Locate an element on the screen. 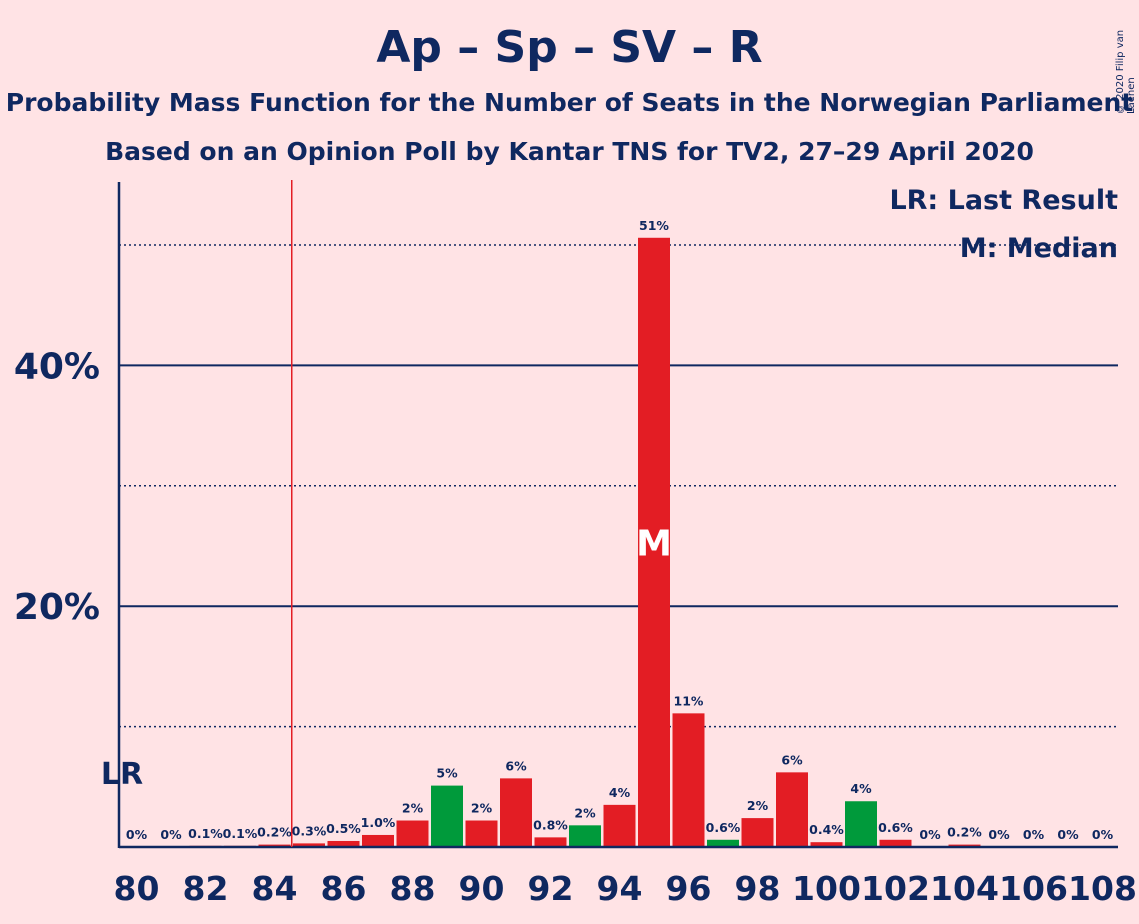 Image resolution: width=1139 pixels, height=924 pixels. bar-label-107: 0% is located at coordinates (1068, 834).